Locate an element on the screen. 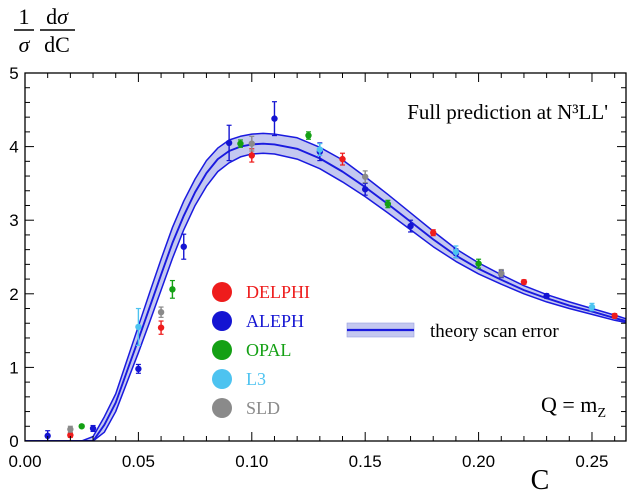  y-tick-label: 3 is located at coordinates (13, 220).